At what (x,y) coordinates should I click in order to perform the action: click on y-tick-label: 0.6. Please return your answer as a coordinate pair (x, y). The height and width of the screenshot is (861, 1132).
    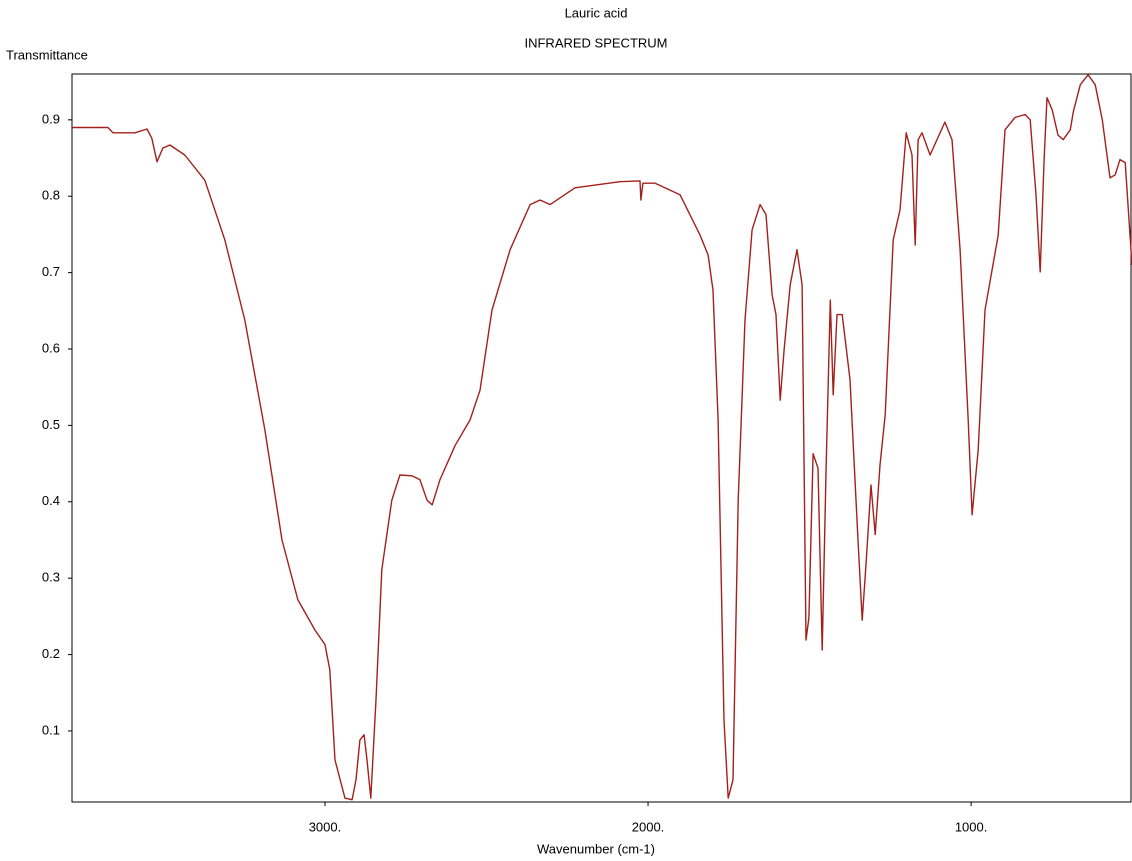
    Looking at the image, I should click on (51, 347).